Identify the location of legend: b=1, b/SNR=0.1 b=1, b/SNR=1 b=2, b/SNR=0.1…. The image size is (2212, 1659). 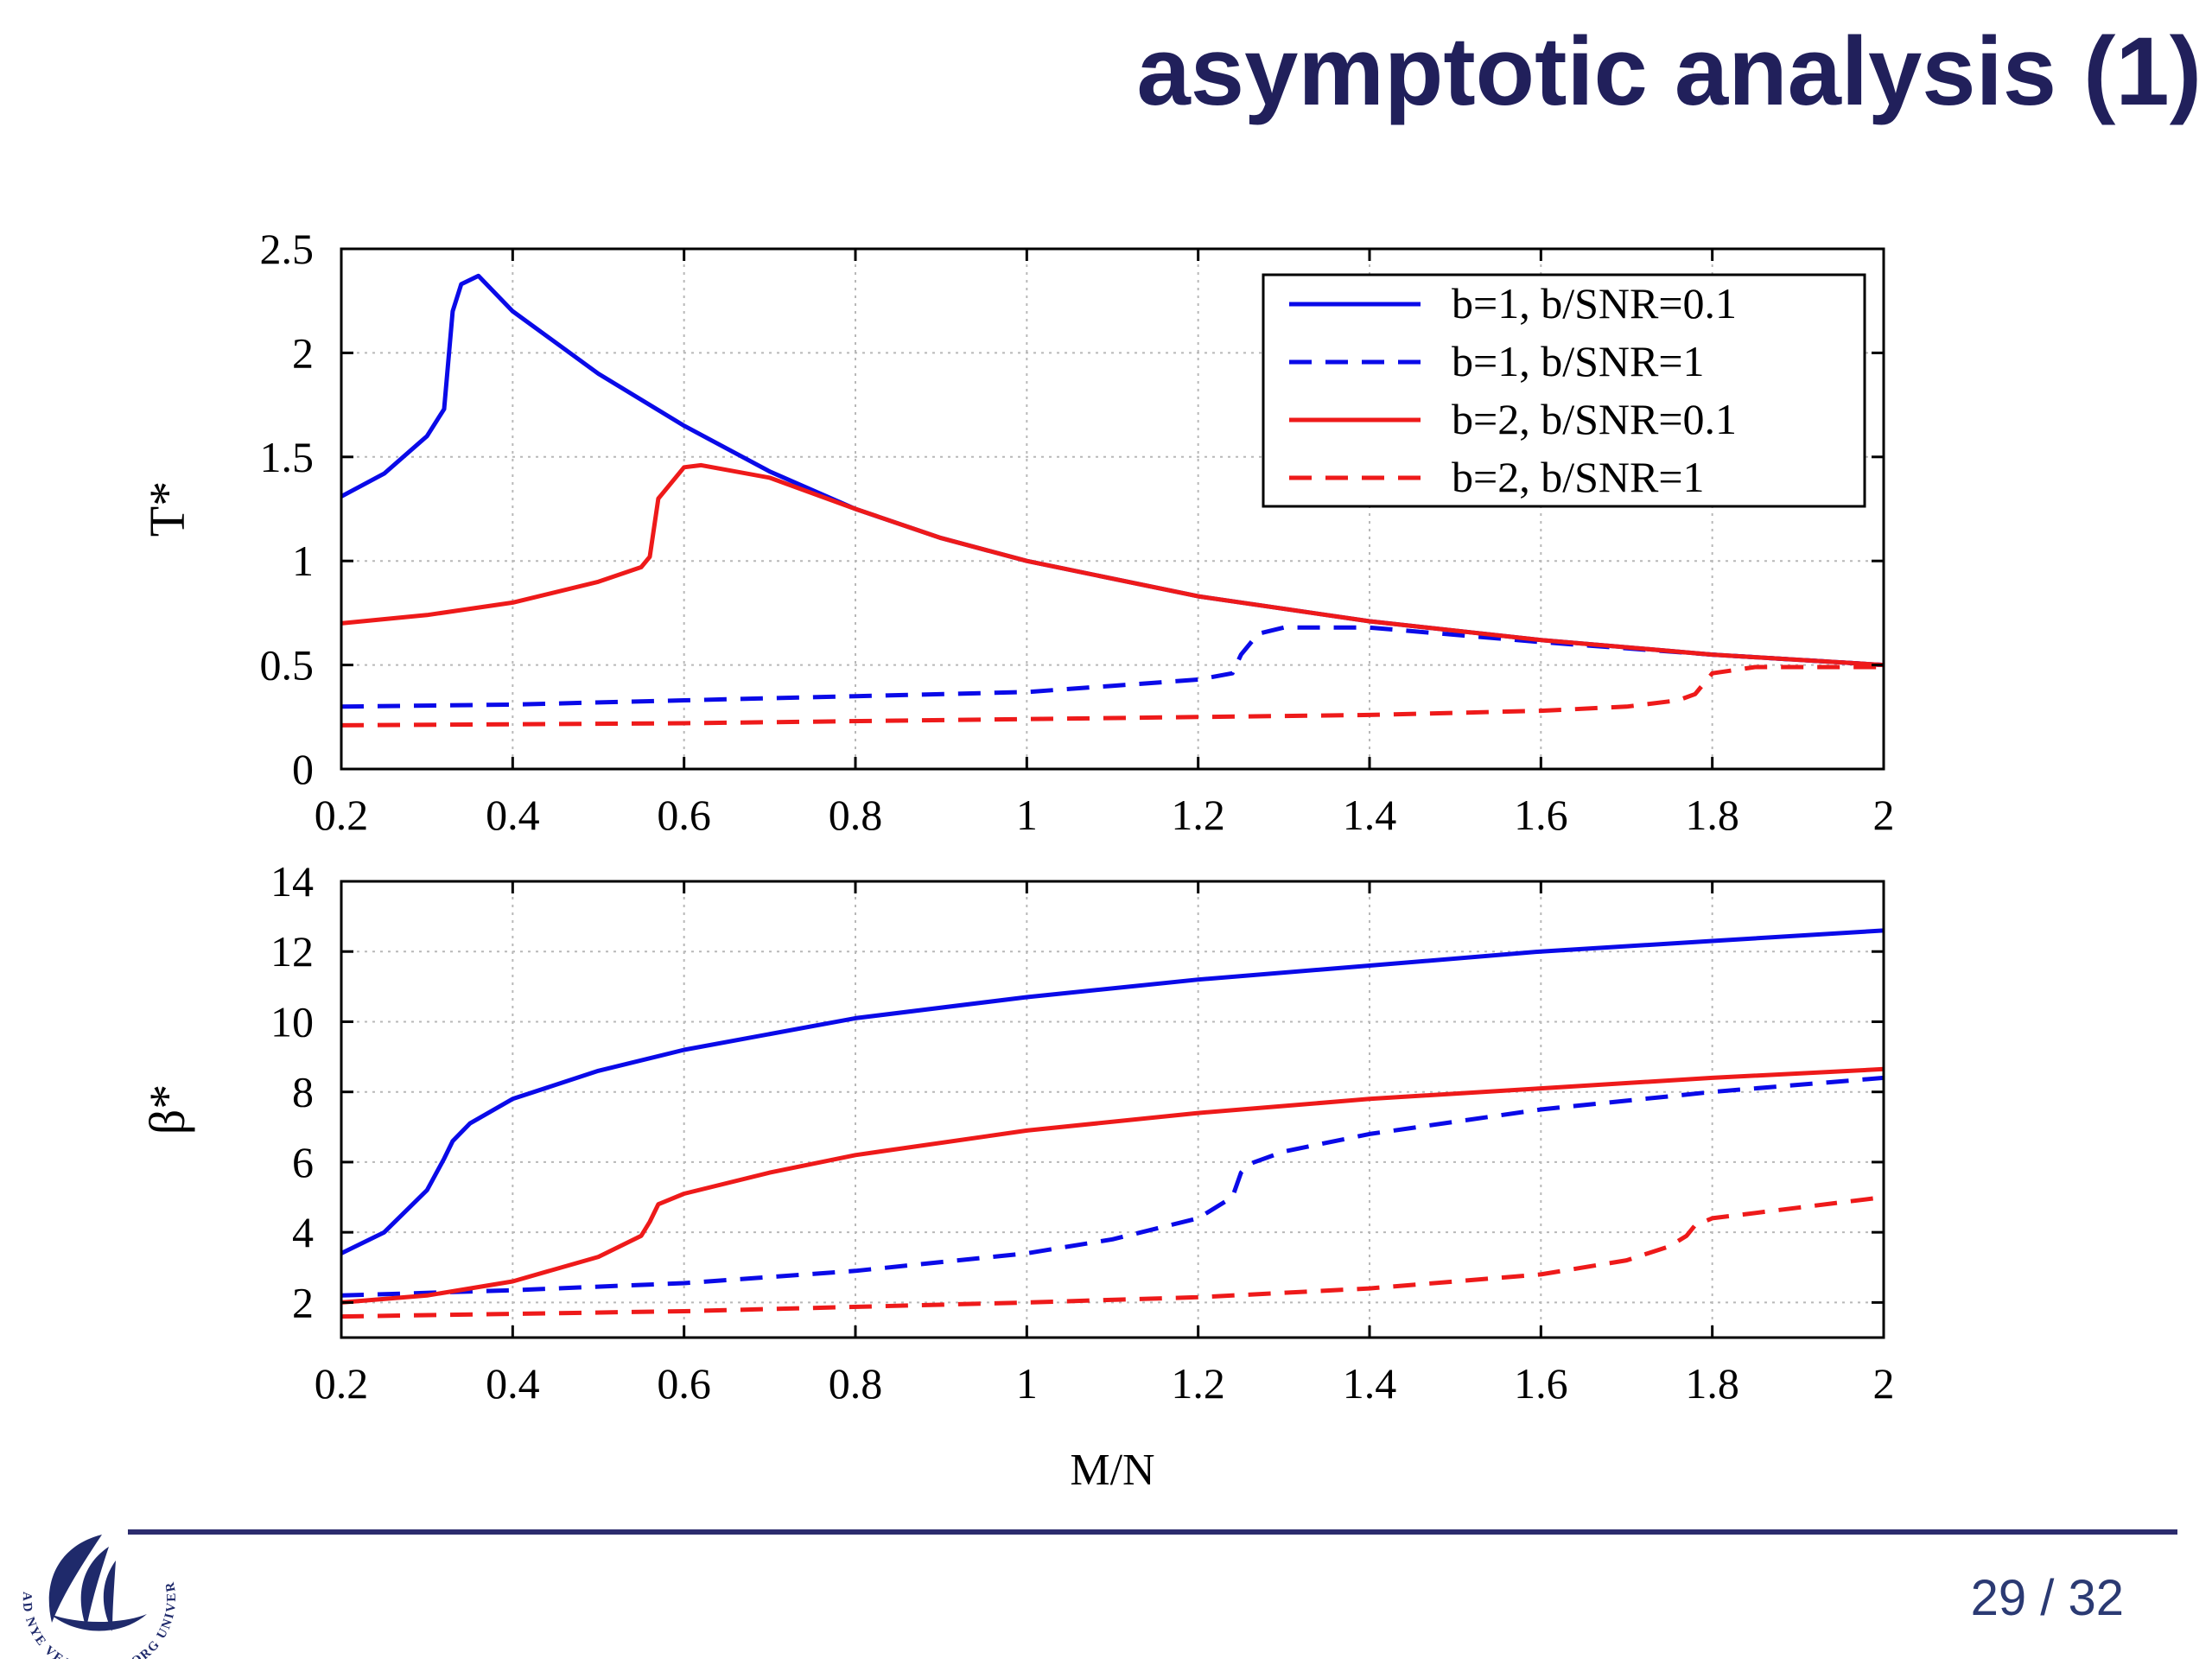
(1564, 390).